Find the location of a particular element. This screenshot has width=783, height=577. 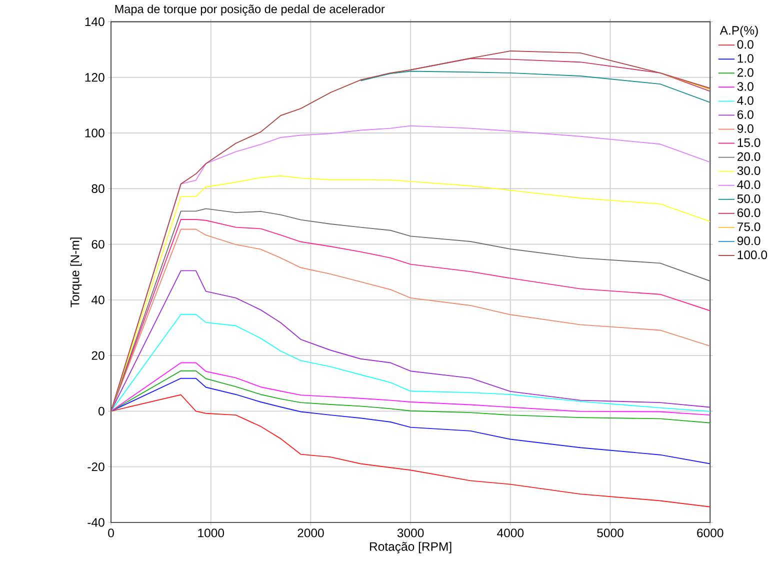

x-tick-label: 3000 is located at coordinates (410, 533).